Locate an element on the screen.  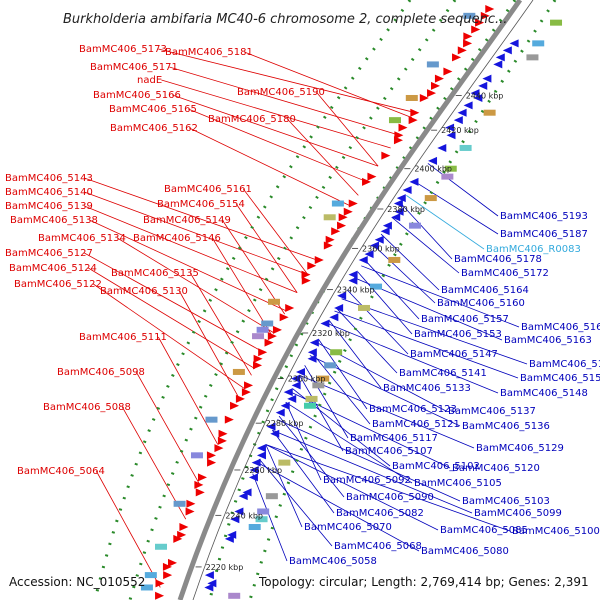
gene-label-reverse: BamMC406_5155 is located at coordinates (560, 378).